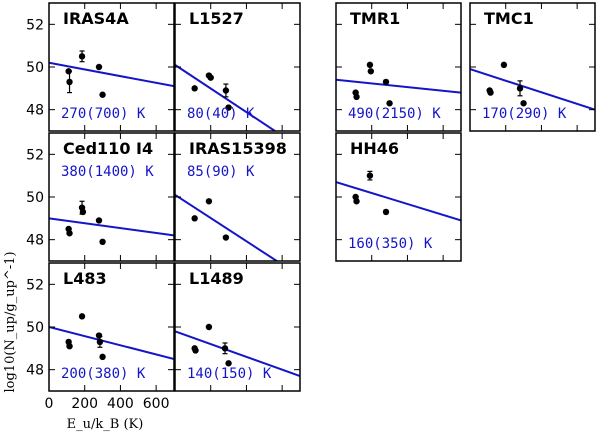  What do you see at coordinates (156, 404) in the screenshot?
I see `x-tick-label: 600` at bounding box center [156, 404].